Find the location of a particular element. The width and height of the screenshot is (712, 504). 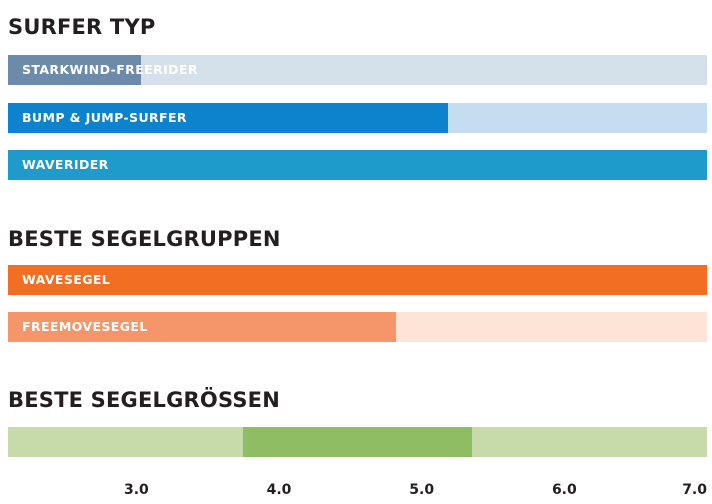

bar-fill-starkwind-freerider is located at coordinates (74, 70).